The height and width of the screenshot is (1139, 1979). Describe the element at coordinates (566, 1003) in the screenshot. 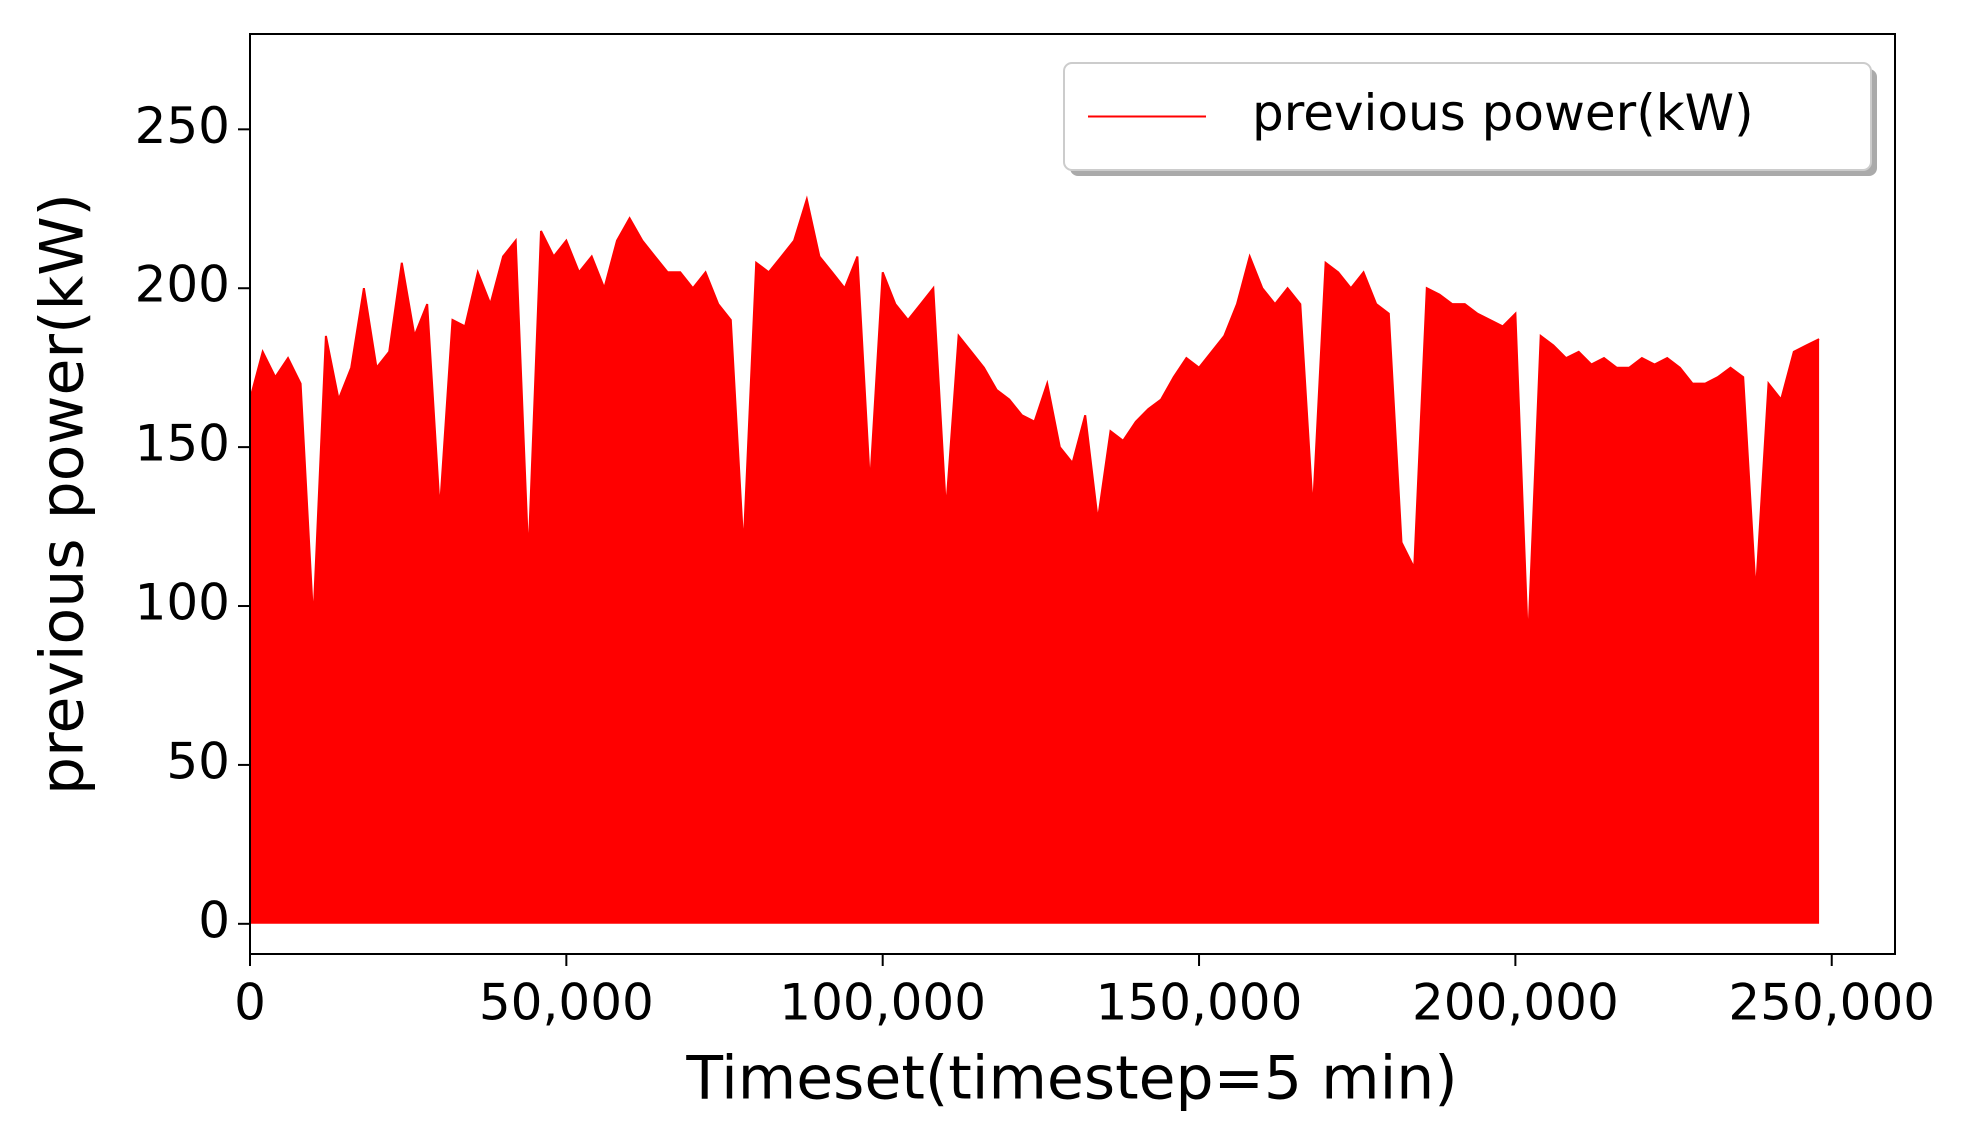

I see `x-tick-label: 50,000` at that location.